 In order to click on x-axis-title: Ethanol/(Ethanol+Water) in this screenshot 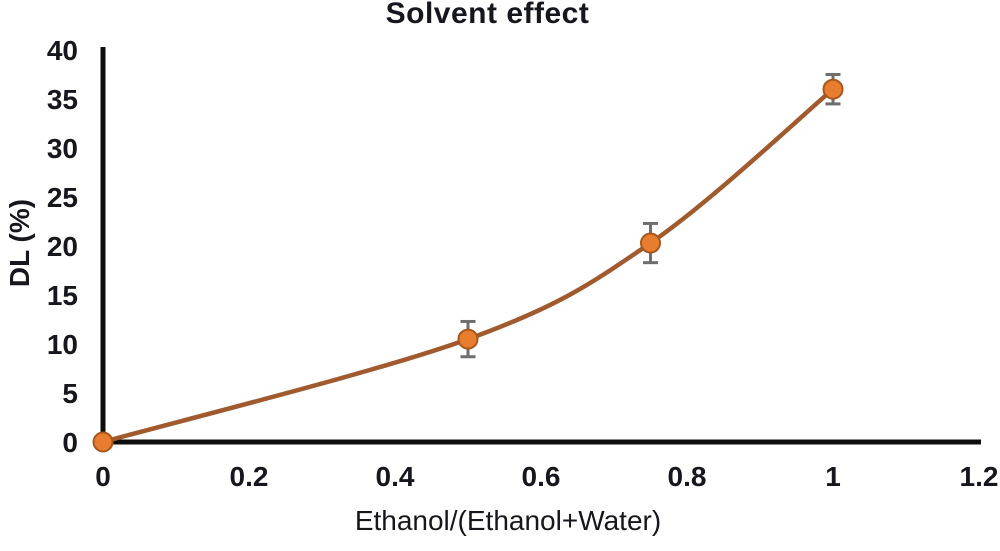, I will do `click(508, 520)`.